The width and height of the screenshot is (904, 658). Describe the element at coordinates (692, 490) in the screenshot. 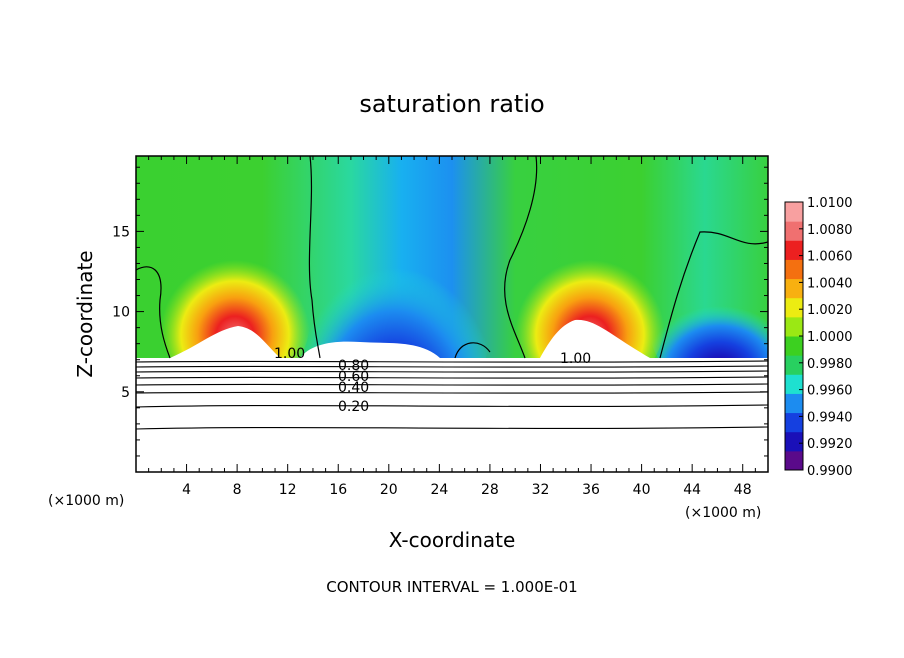

I see `x-tick-label: 44` at that location.